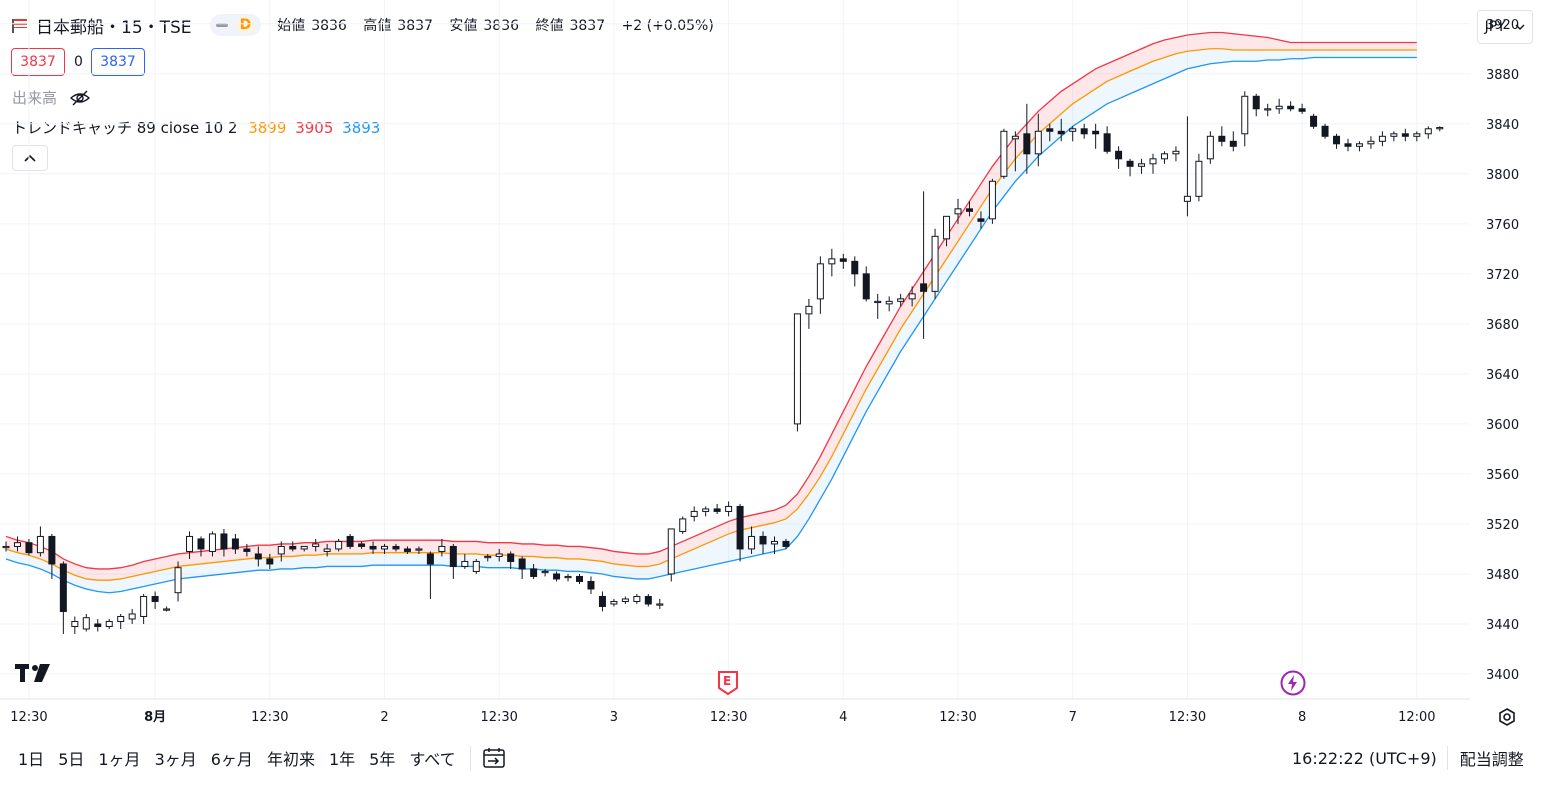 The height and width of the screenshot is (790, 1542). What do you see at coordinates (463, 26) in the screenshot?
I see `low-label: 安値` at bounding box center [463, 26].